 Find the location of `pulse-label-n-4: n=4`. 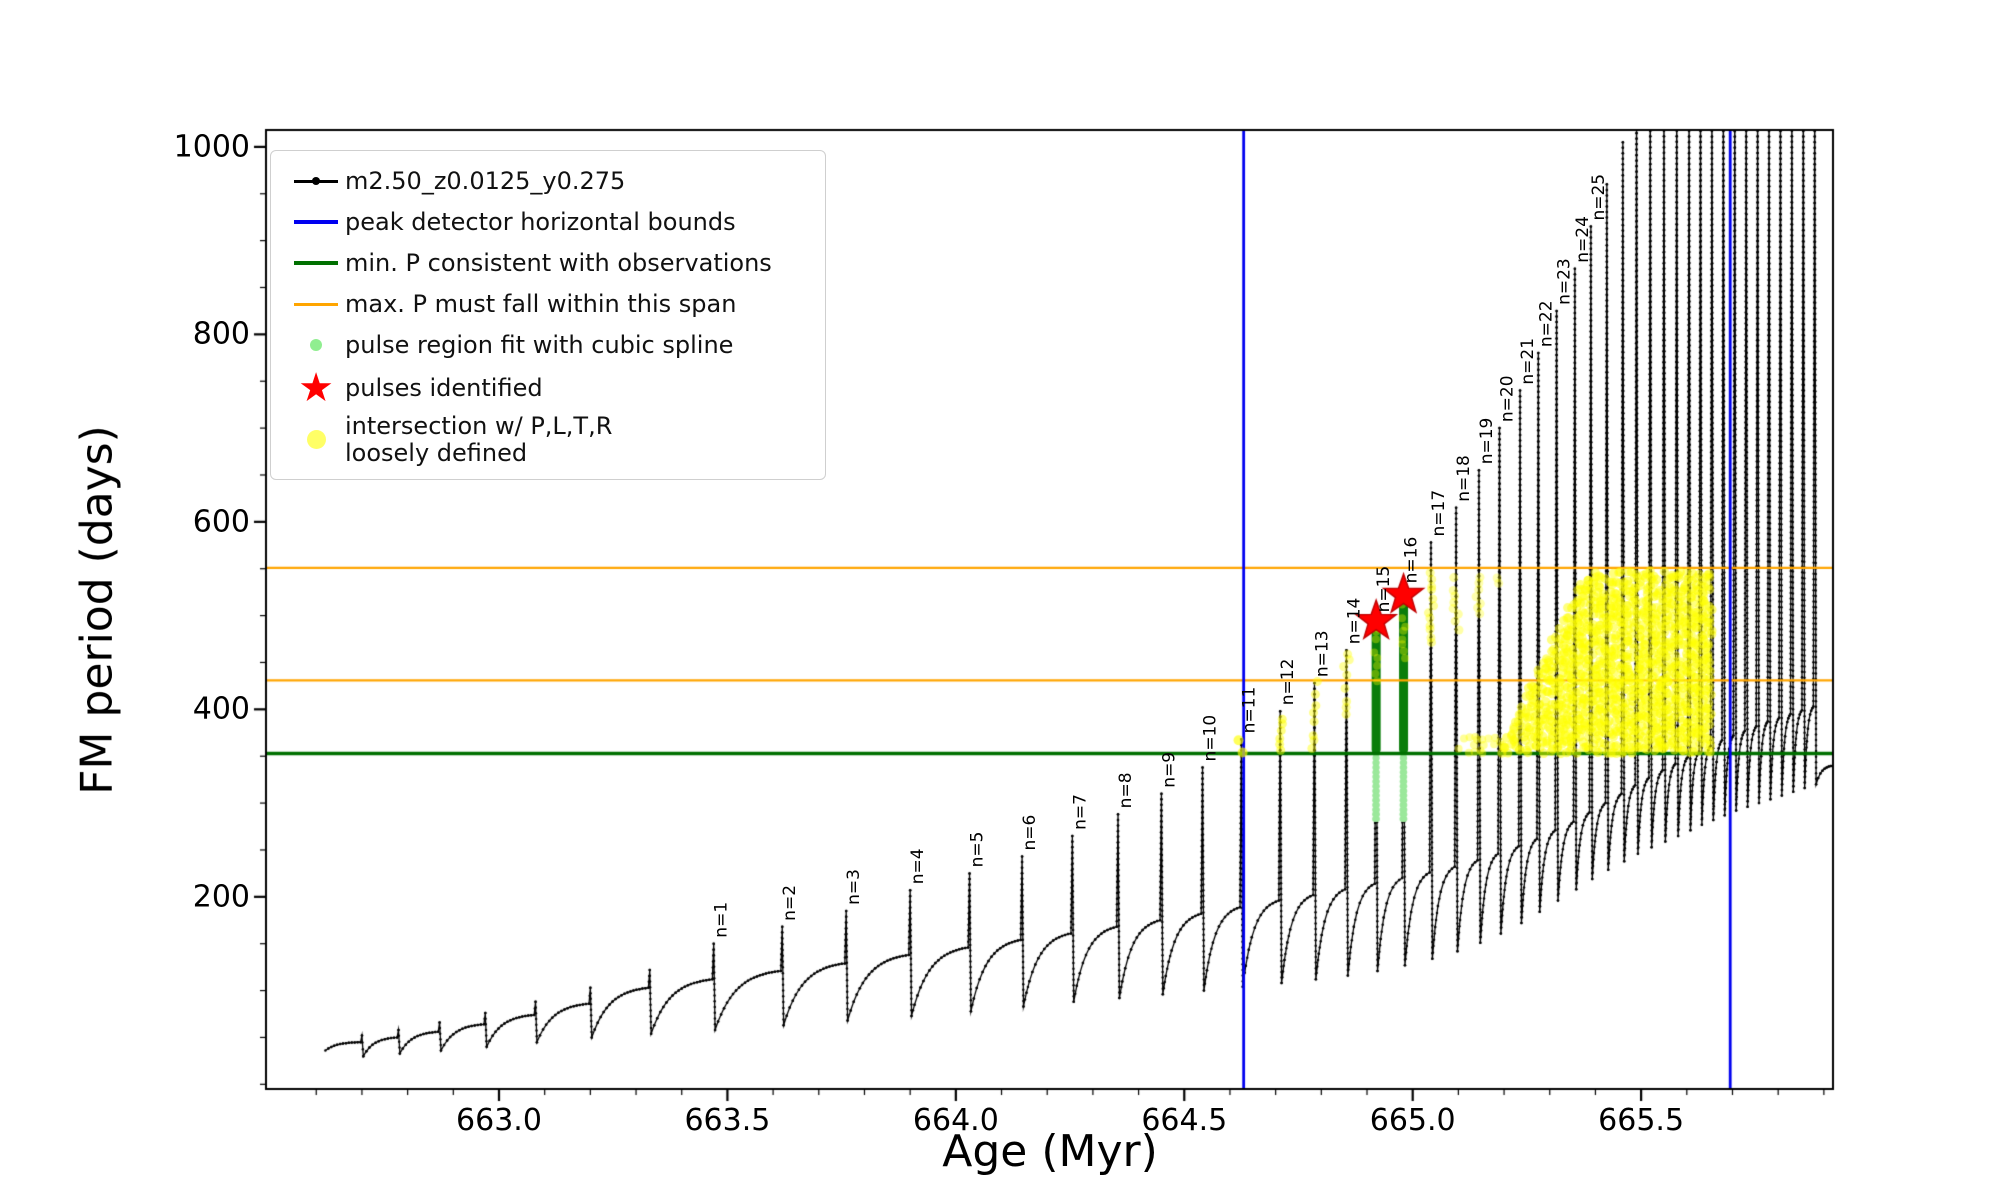

pulse-label-n-4: n=4 is located at coordinates (918, 866).